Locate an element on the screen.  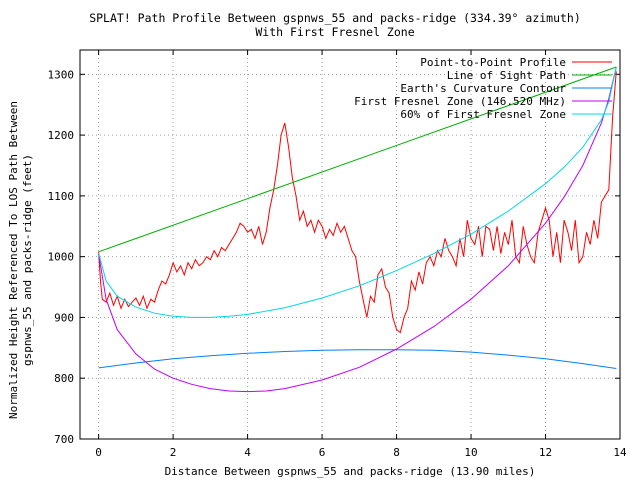
x-tick-label: 4 is located at coordinates (247, 452).